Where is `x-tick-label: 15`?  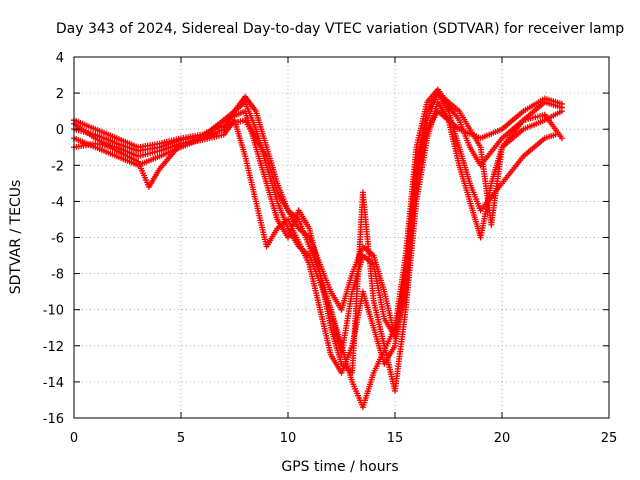 x-tick-label: 15 is located at coordinates (395, 438).